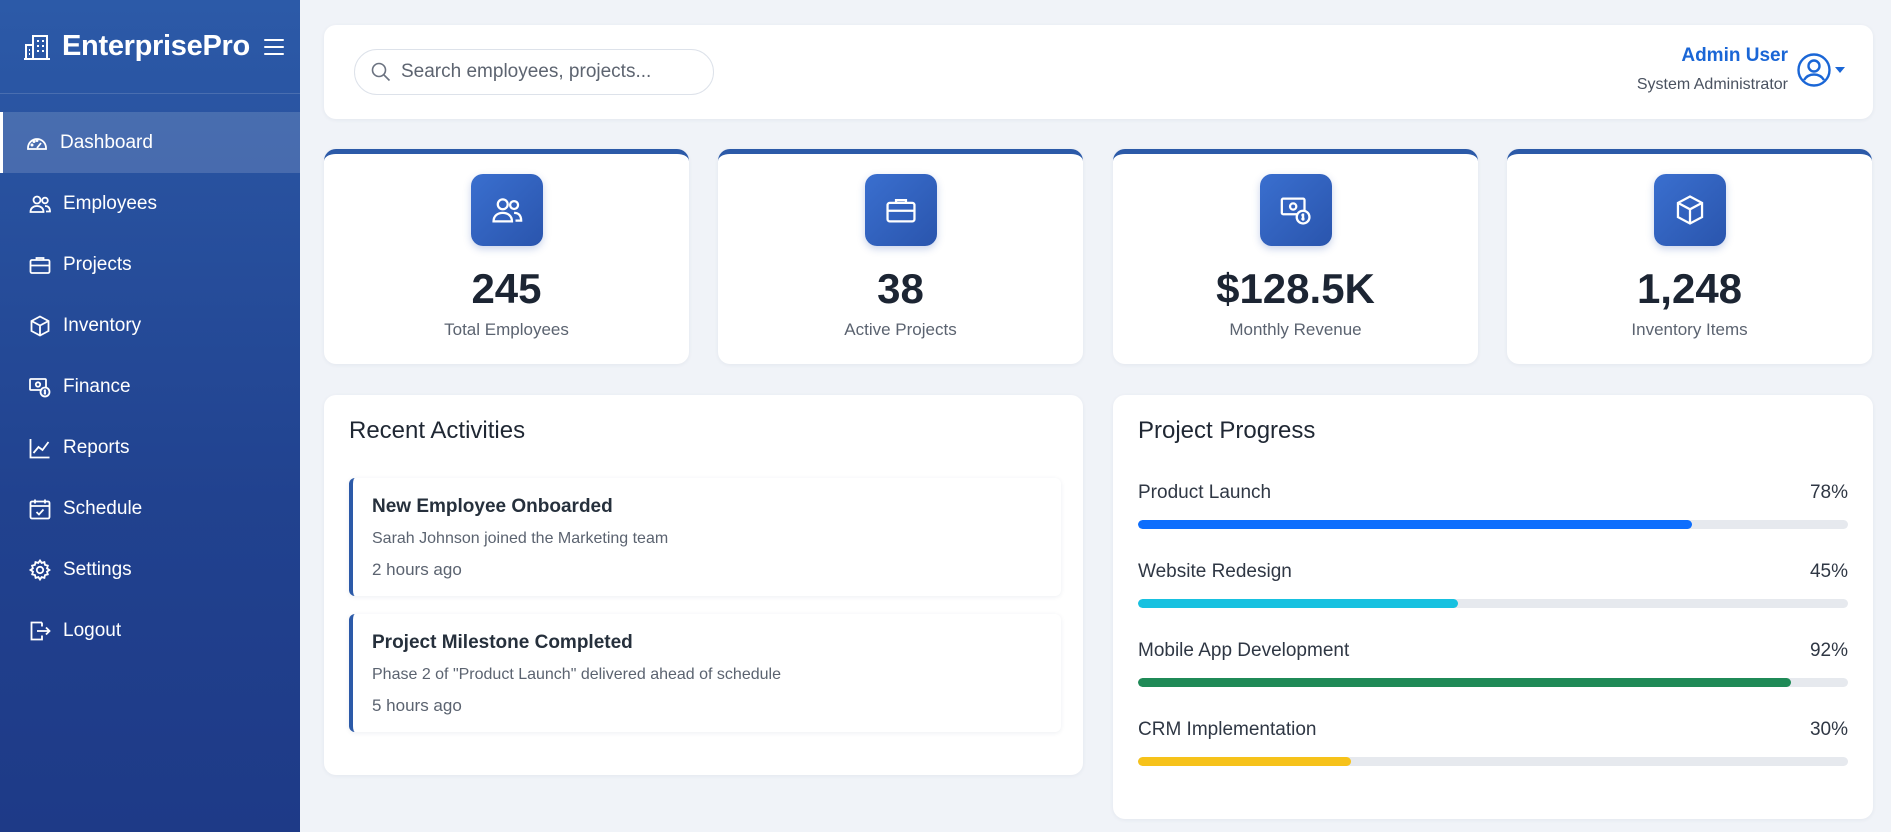 The height and width of the screenshot is (832, 1891). Describe the element at coordinates (150, 508) in the screenshot. I see `sidebar-item-schedule: Schedule` at that location.